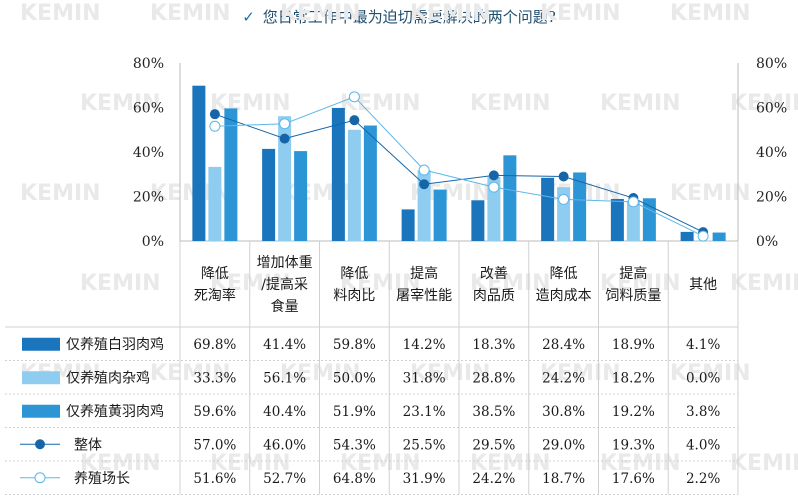 The height and width of the screenshot is (500, 798). Describe the element at coordinates (102, 478) in the screenshot. I see `legend-label: 养殖场长` at that location.